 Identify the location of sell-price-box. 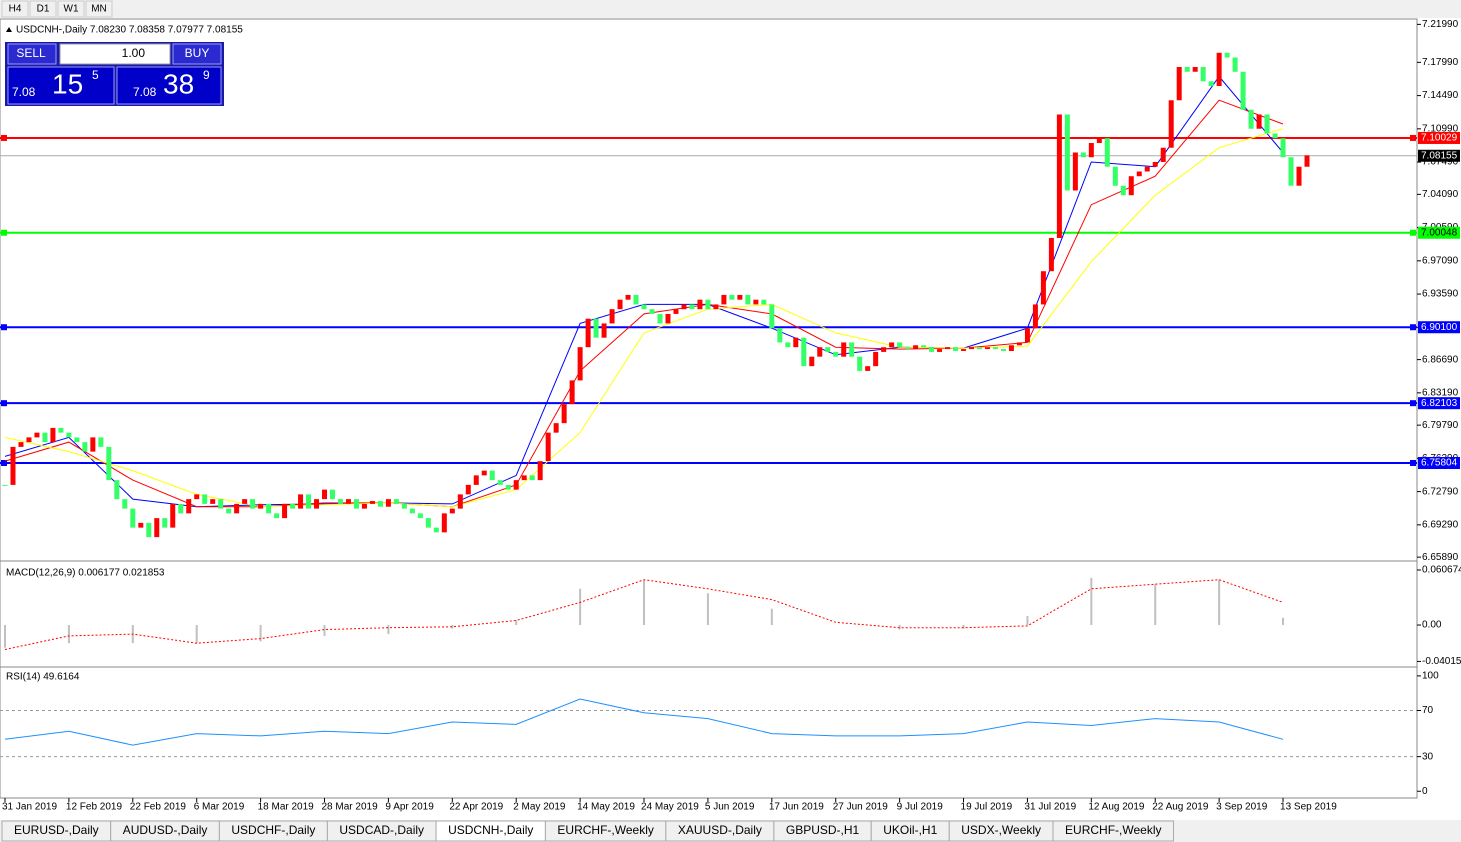
(61, 85).